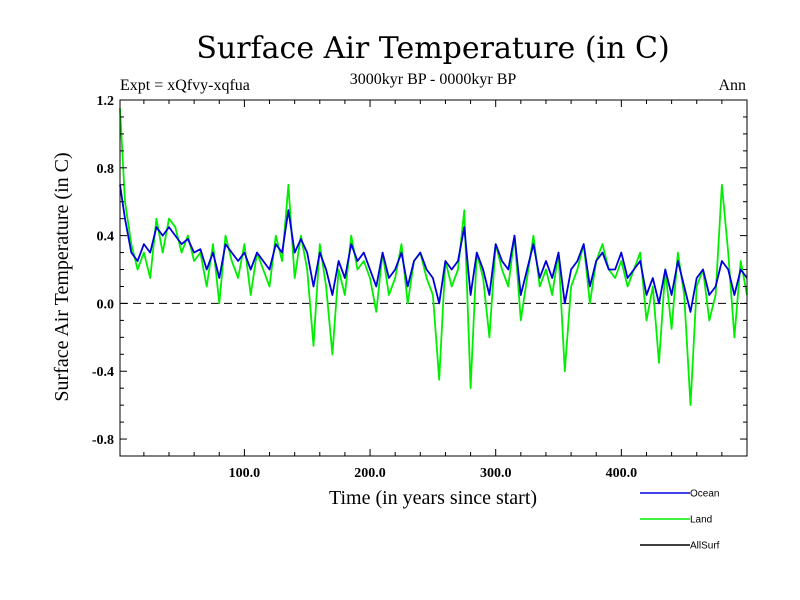 This screenshot has height=600, width=800. What do you see at coordinates (622, 473) in the screenshot?
I see `x-tick-label: 400.0` at bounding box center [622, 473].